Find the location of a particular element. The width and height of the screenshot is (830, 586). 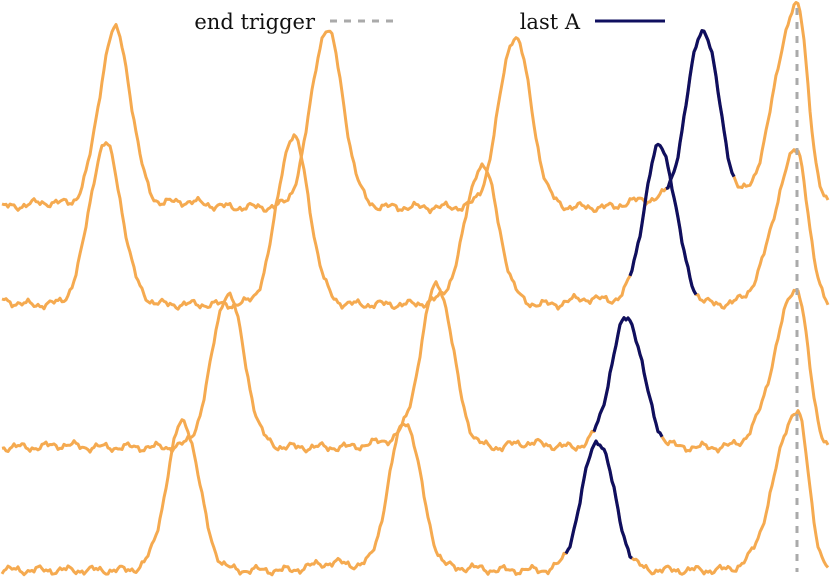

legend-last-a-label: last A is located at coordinates (550, 22).